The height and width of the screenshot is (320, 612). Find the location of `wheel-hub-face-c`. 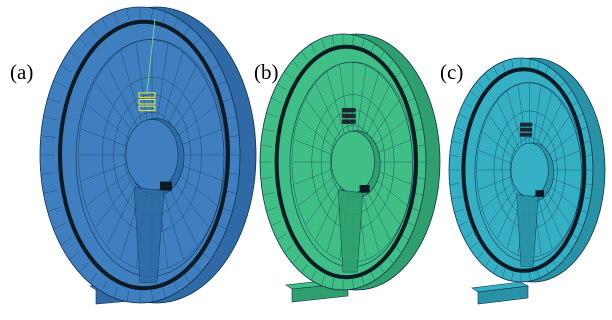

wheel-hub-face-c is located at coordinates (529, 170).